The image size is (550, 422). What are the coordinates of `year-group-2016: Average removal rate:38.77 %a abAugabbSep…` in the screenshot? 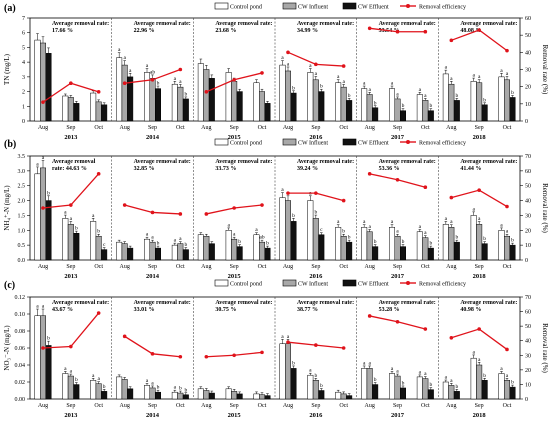 It's located at (316, 359).